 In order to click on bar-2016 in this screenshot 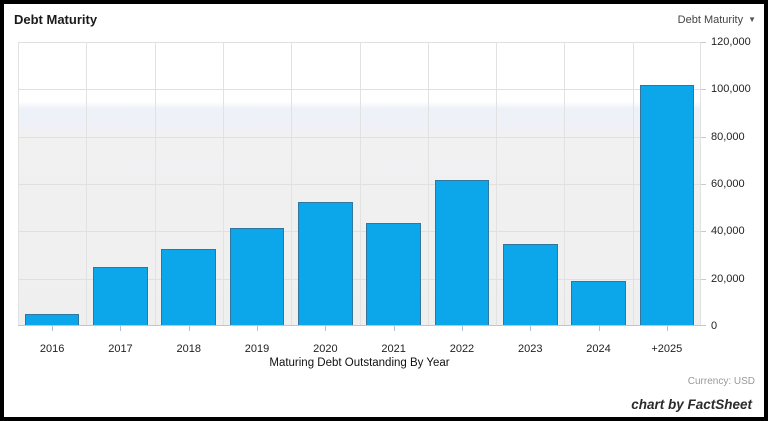, I will do `click(52, 319)`.